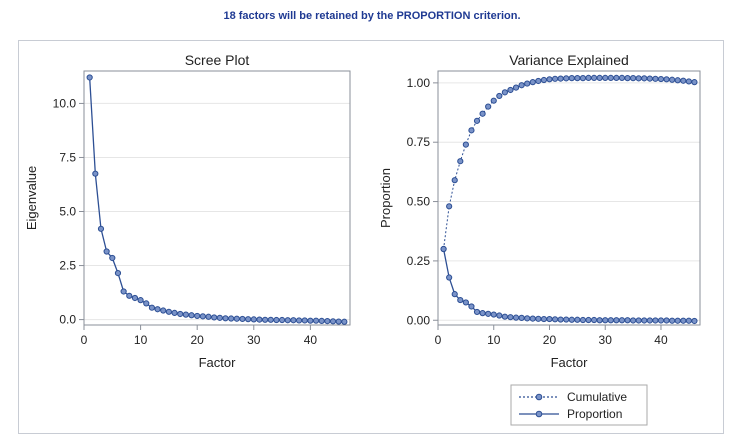  Describe the element at coordinates (597, 397) in the screenshot. I see `legend-label-cumulative: Cumulative` at that location.